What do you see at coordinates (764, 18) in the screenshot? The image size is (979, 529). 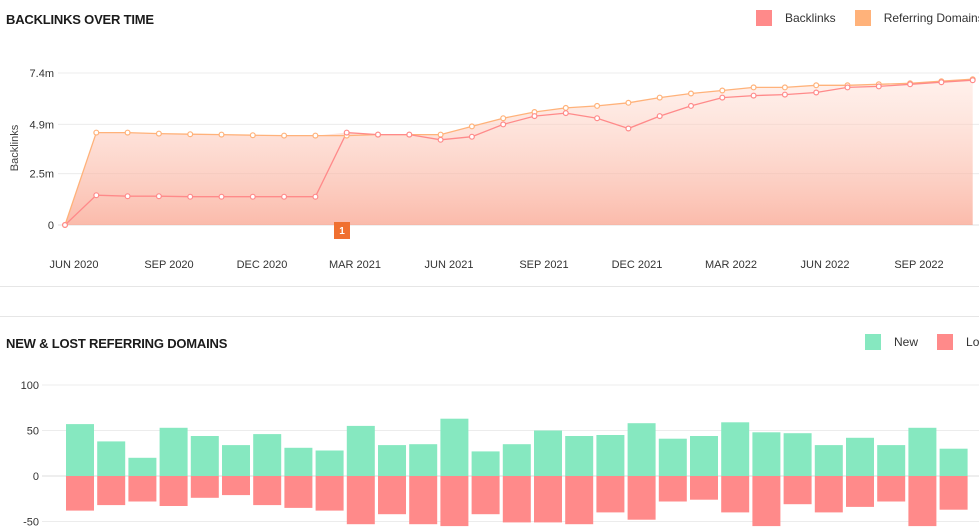 I see `legend-swatch-backlinks` at bounding box center [764, 18].